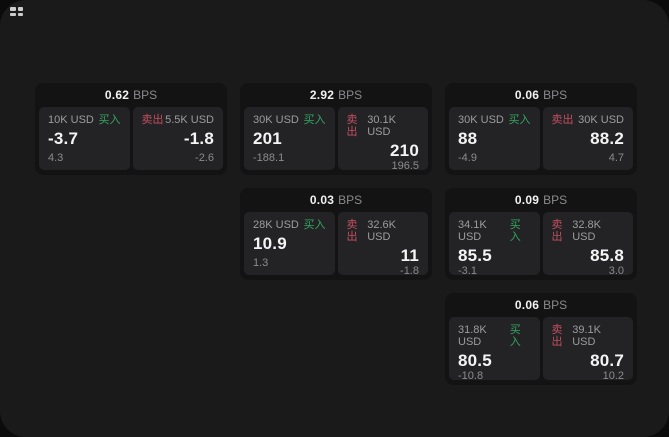 Image resolution: width=669 pixels, height=437 pixels. Describe the element at coordinates (607, 360) in the screenshot. I see `sell-price: 80.7` at that location.